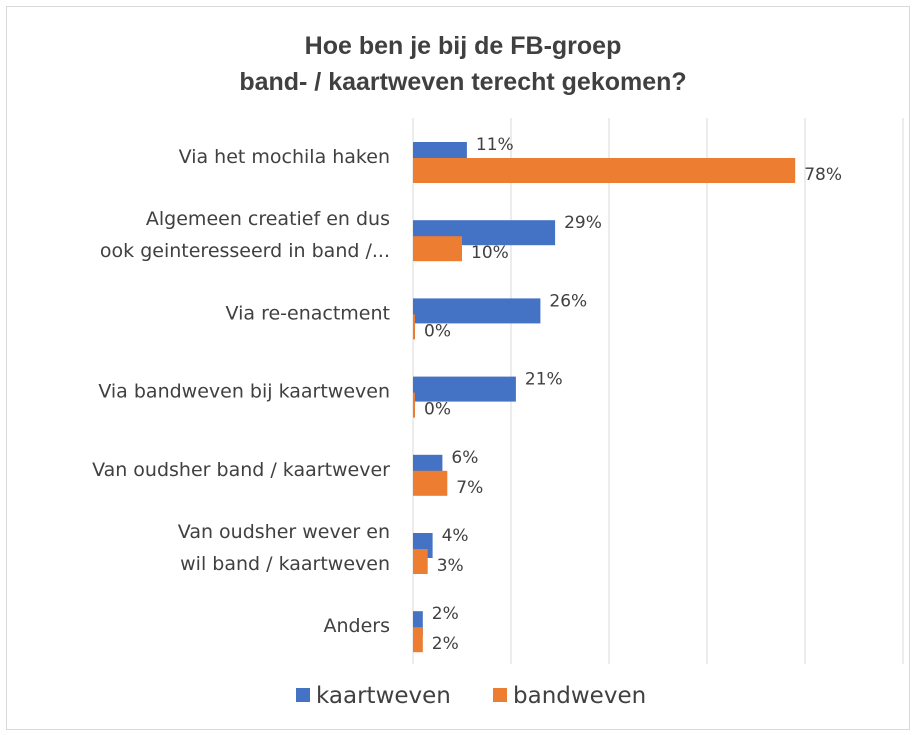 The image size is (916, 735). I want to click on data-label-bandweven: 2%, so click(445, 644).